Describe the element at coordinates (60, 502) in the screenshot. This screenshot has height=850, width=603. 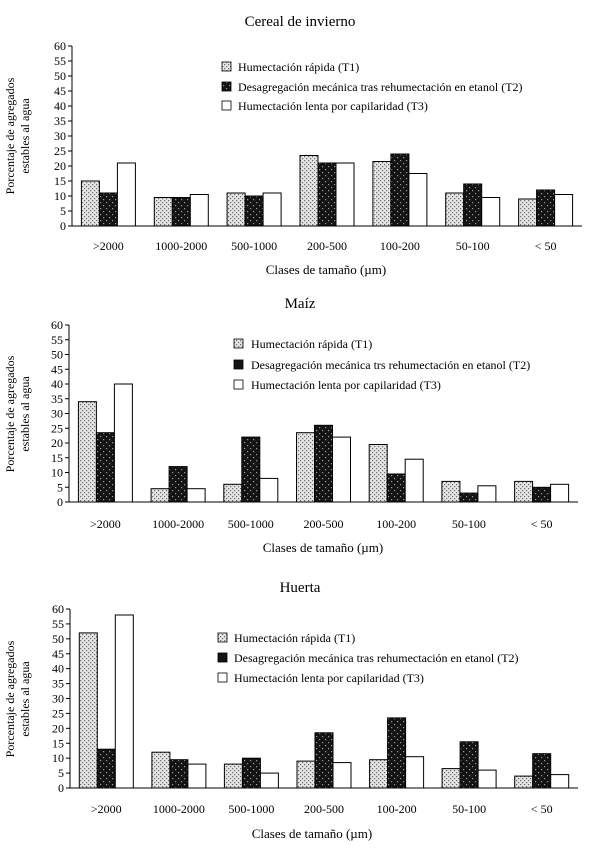
I see `y-tick-label: 0` at that location.